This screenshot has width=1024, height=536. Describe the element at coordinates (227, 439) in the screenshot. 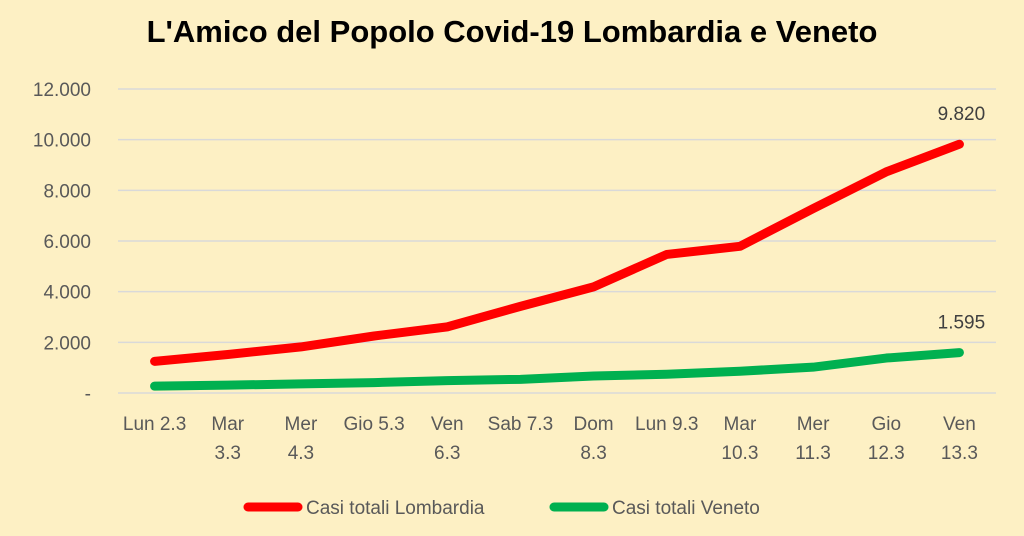

I see `x-tick-label: Mar 3.3` at that location.